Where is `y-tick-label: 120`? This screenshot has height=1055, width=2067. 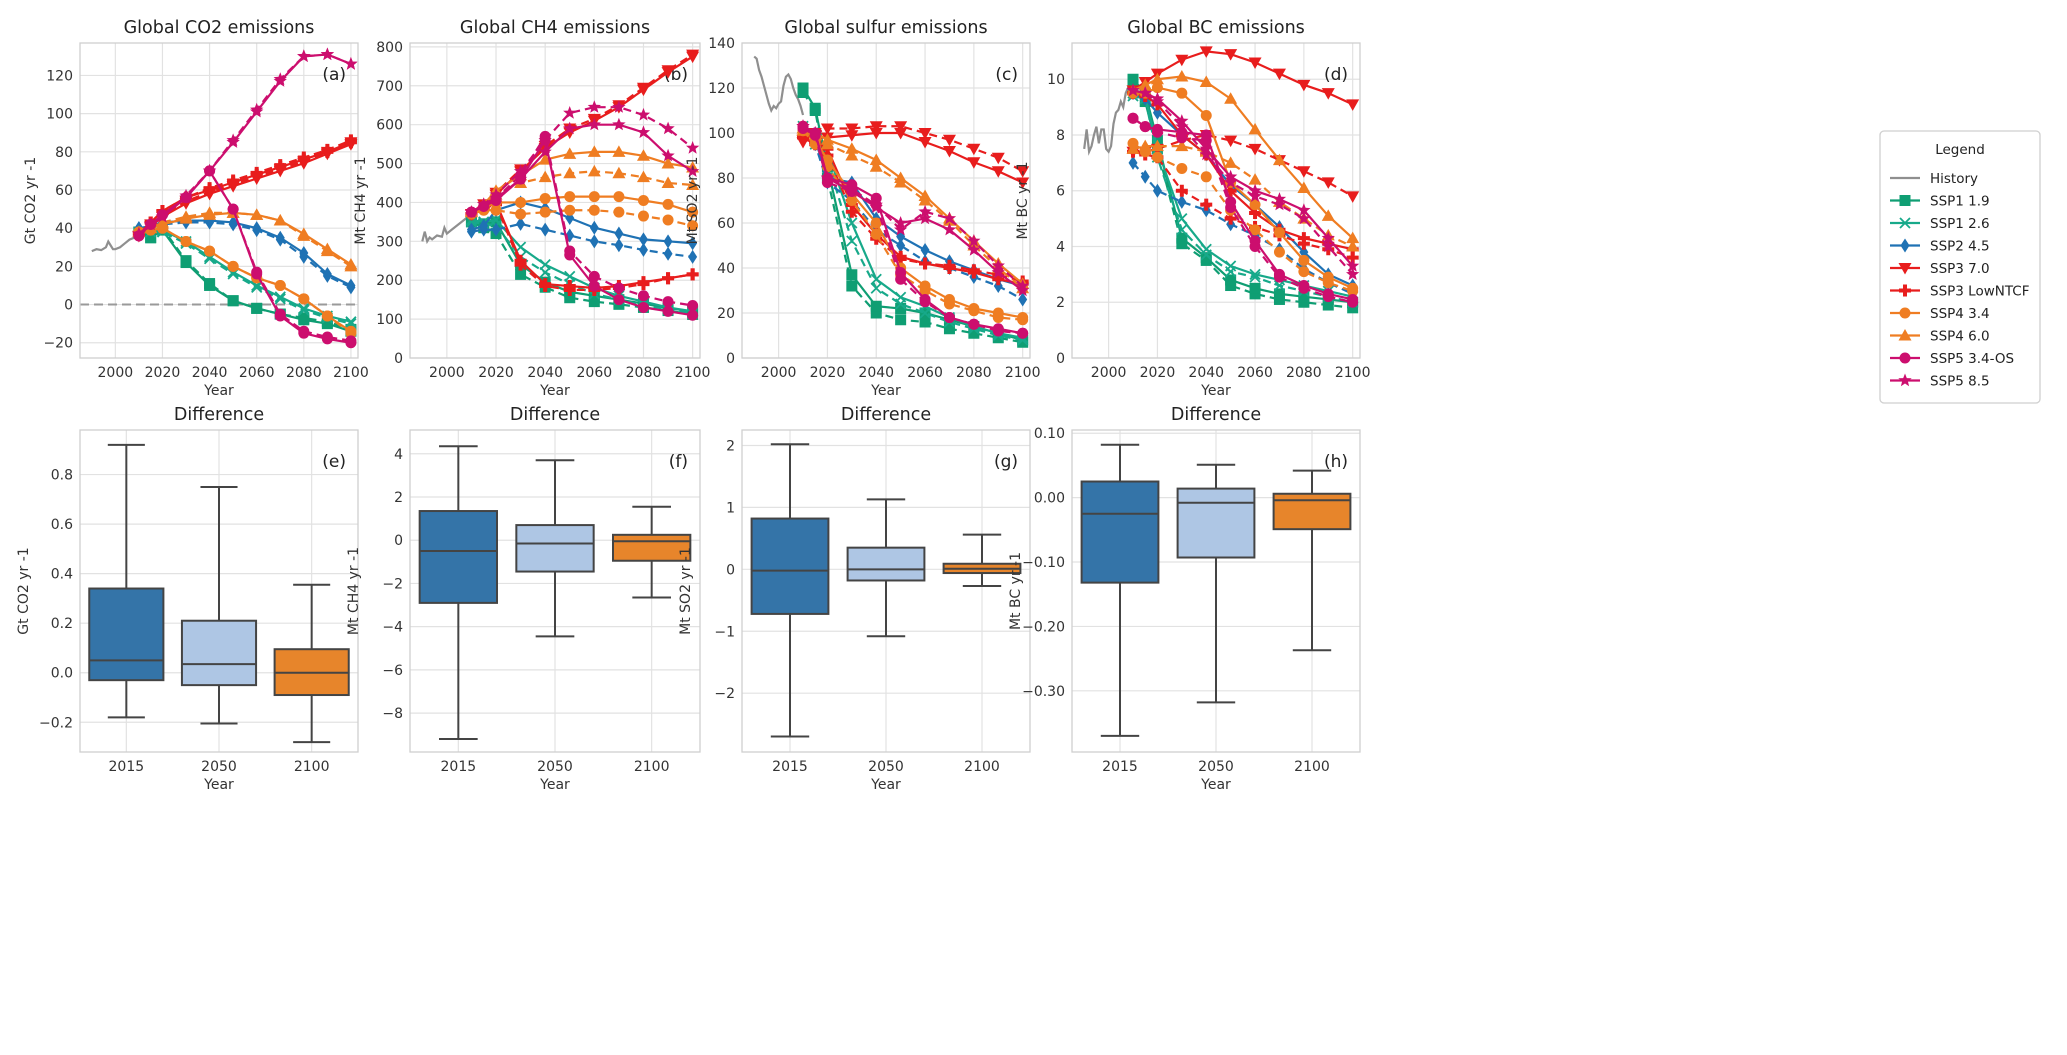 y-tick-label: 120 is located at coordinates (721, 89).